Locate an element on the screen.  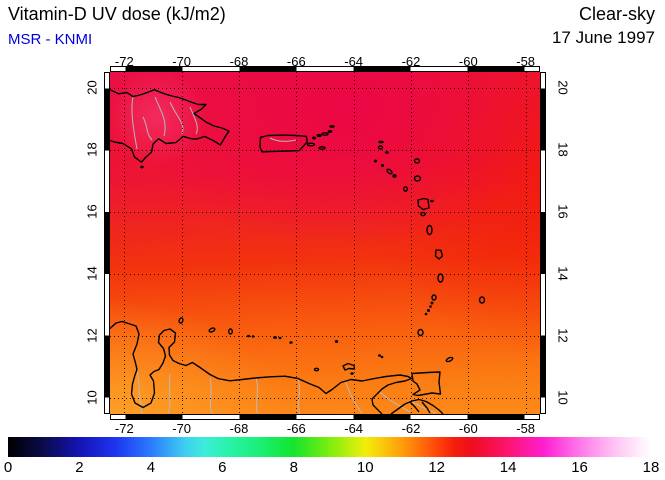
lat-tick-right-14: 14 is located at coordinates (563, 273).